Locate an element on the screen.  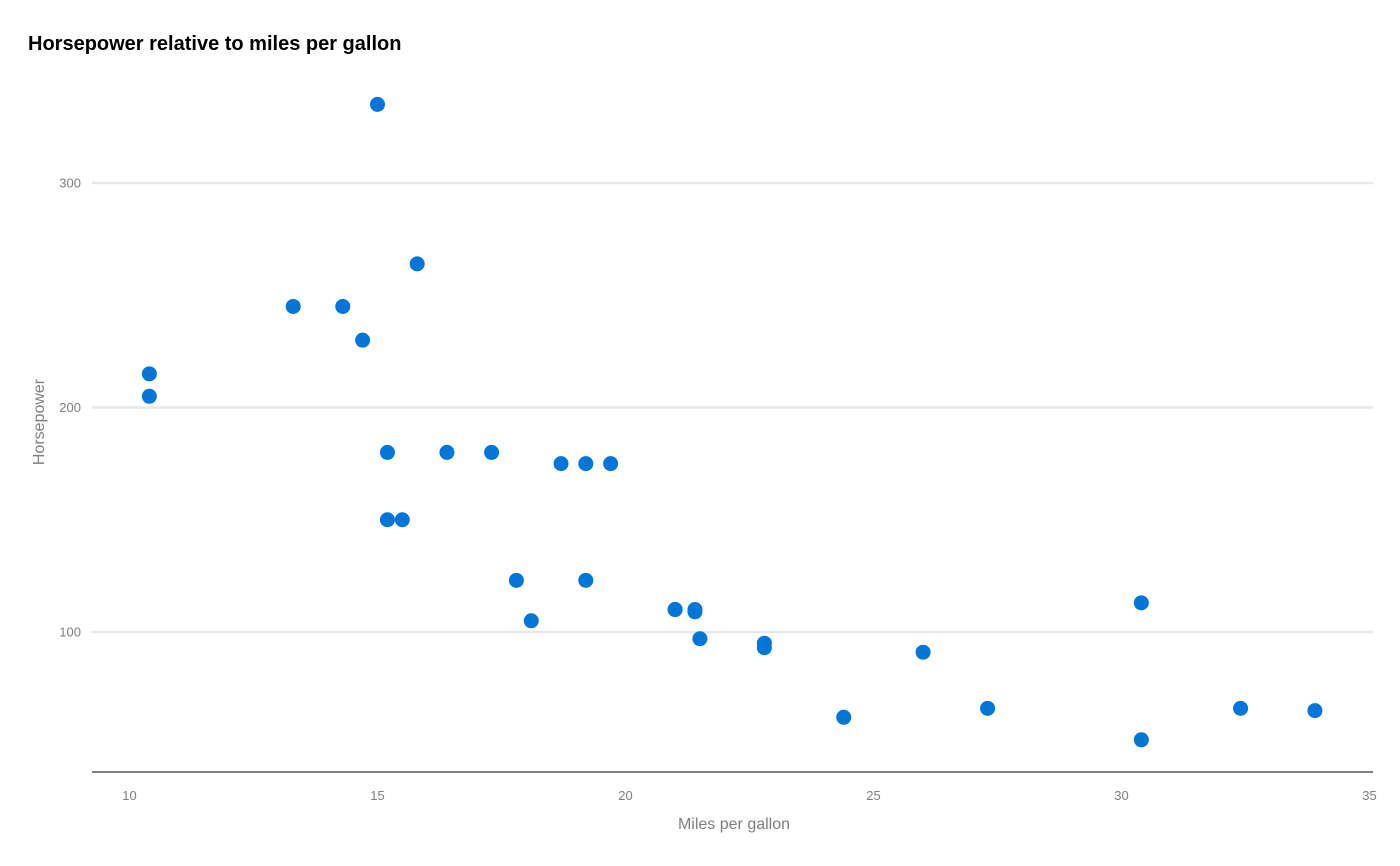
chart-title: Horsepower relative to miles per gallon is located at coordinates (215, 44).